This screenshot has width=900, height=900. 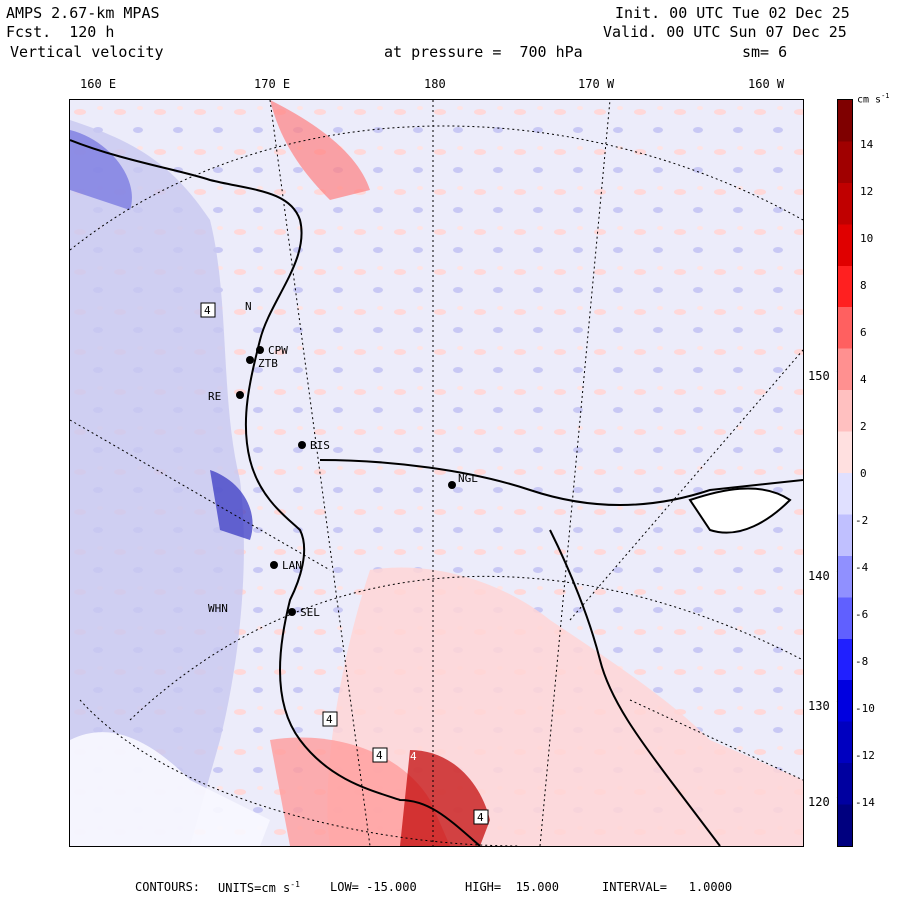 I want to click on init-time: Init. 00 UTC Tue 02 Dec 25, so click(x=732, y=13).